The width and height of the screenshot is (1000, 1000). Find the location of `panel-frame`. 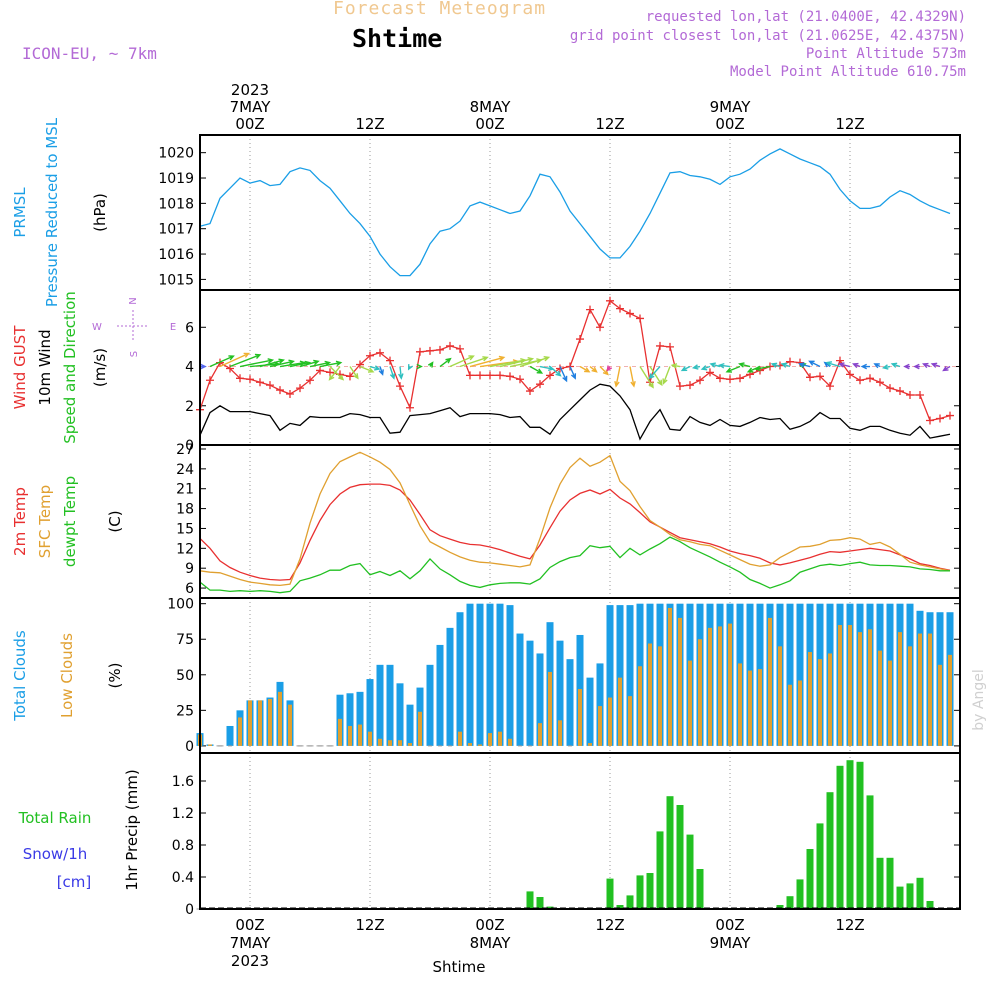

panel-frame is located at coordinates (580, 367).